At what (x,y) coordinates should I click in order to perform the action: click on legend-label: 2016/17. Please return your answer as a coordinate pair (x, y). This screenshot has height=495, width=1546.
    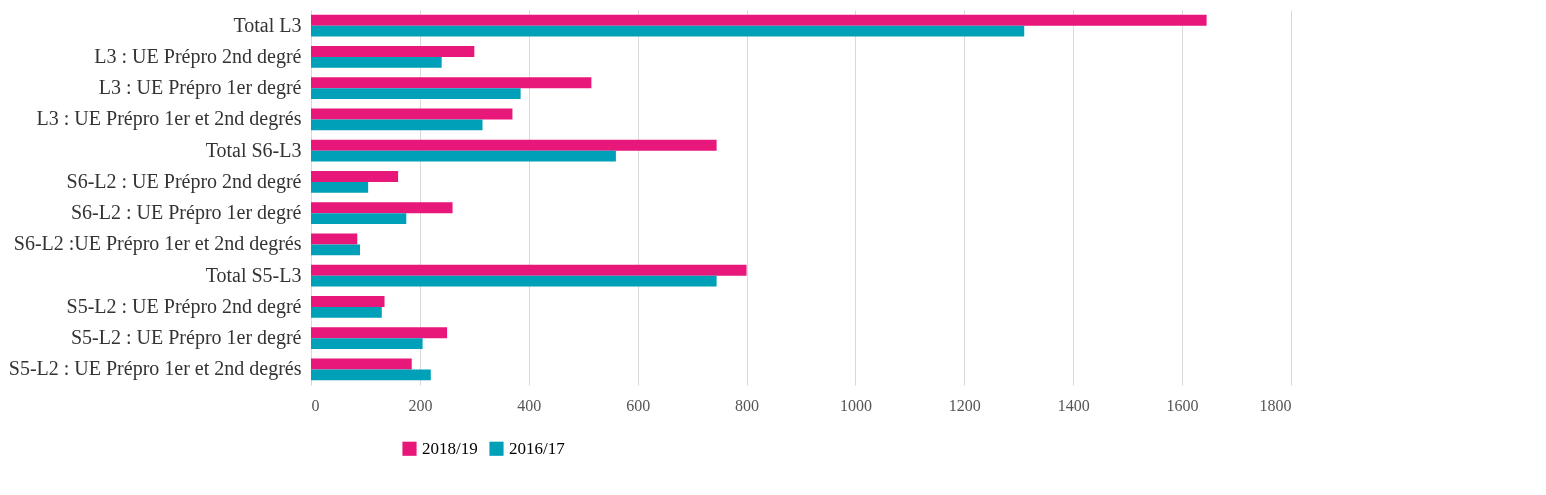
    Looking at the image, I should click on (537, 448).